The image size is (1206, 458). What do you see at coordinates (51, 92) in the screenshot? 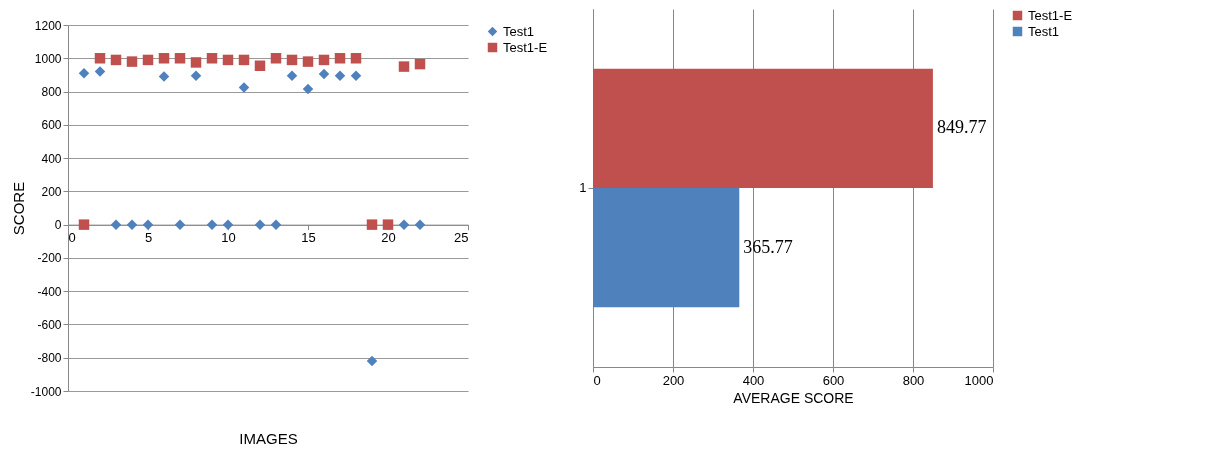
I see `y-tick-label: 800` at bounding box center [51, 92].